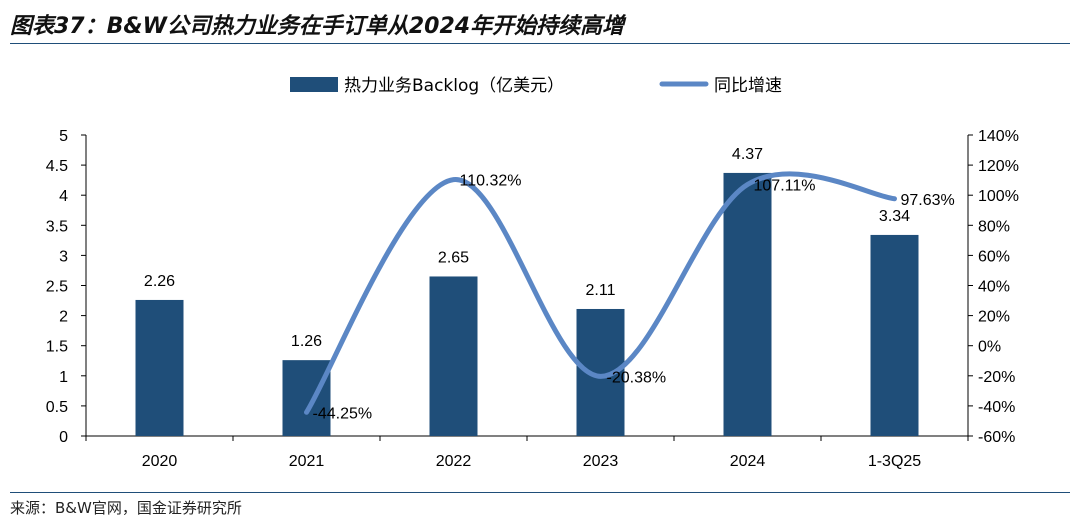  Describe the element at coordinates (998, 196) in the screenshot. I see `right-tick-label: 100%` at that location.